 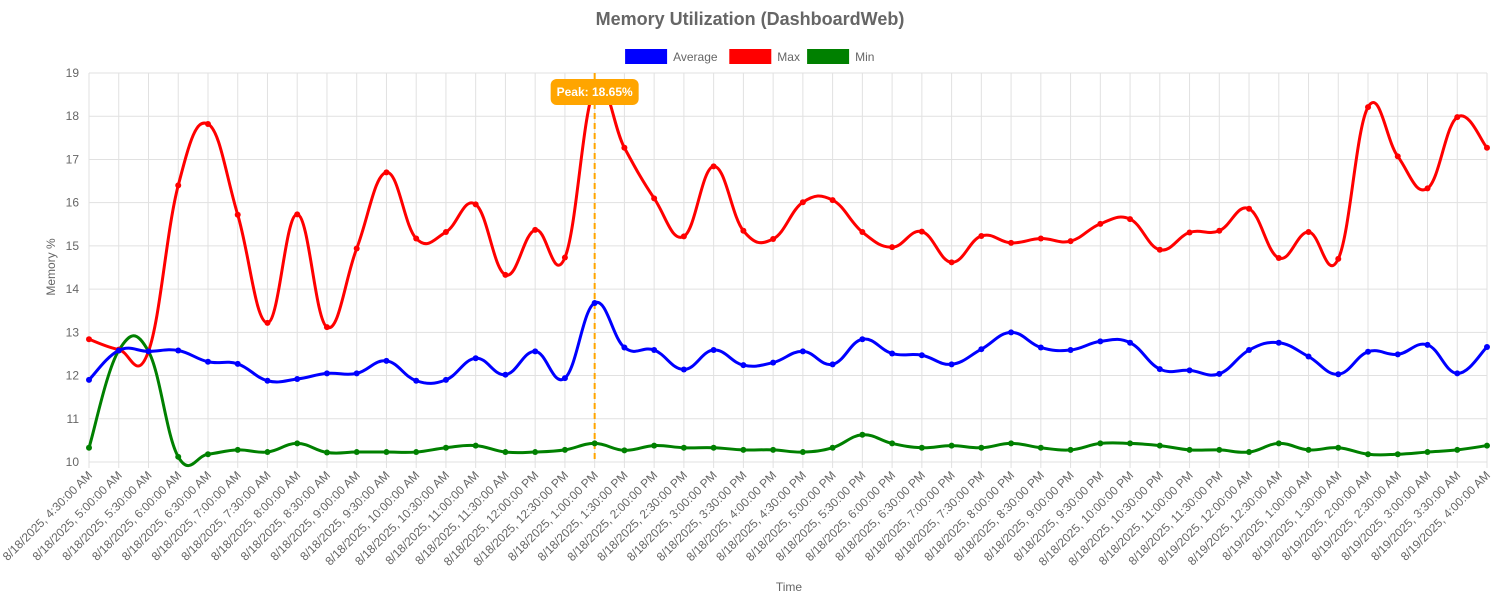 I want to click on legend-label: Min, so click(x=864, y=57).